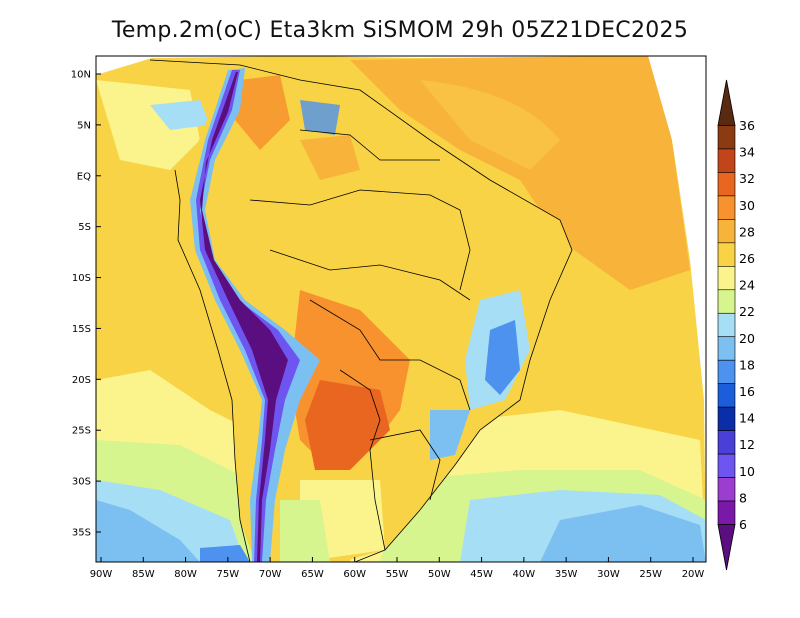  Describe the element at coordinates (747, 391) in the screenshot. I see `colorbar-label: 16` at that location.